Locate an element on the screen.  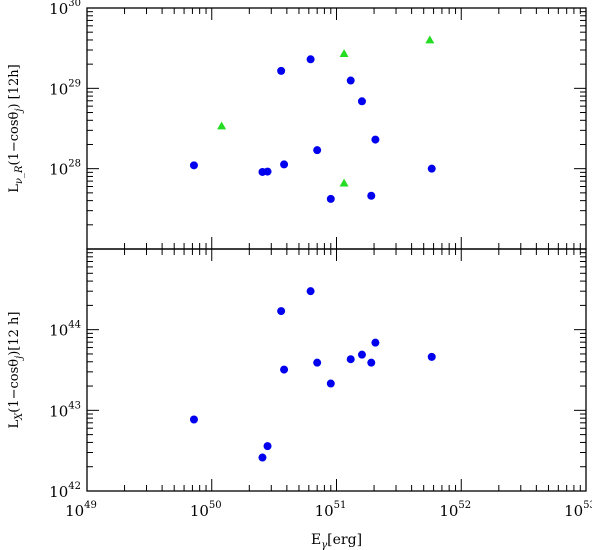
y-tick-label: 1028 is located at coordinates (65, 169).